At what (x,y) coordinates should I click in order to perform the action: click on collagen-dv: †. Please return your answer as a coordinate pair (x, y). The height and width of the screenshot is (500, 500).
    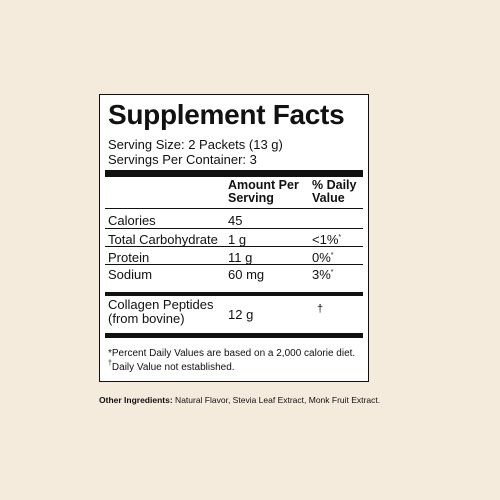
    Looking at the image, I should click on (320, 309).